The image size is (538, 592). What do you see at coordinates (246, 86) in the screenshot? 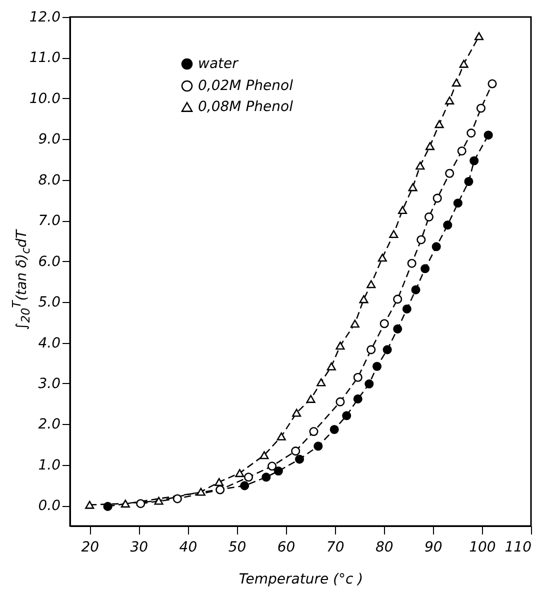
I see `legend-label: 0,02M Phenol` at bounding box center [246, 86].